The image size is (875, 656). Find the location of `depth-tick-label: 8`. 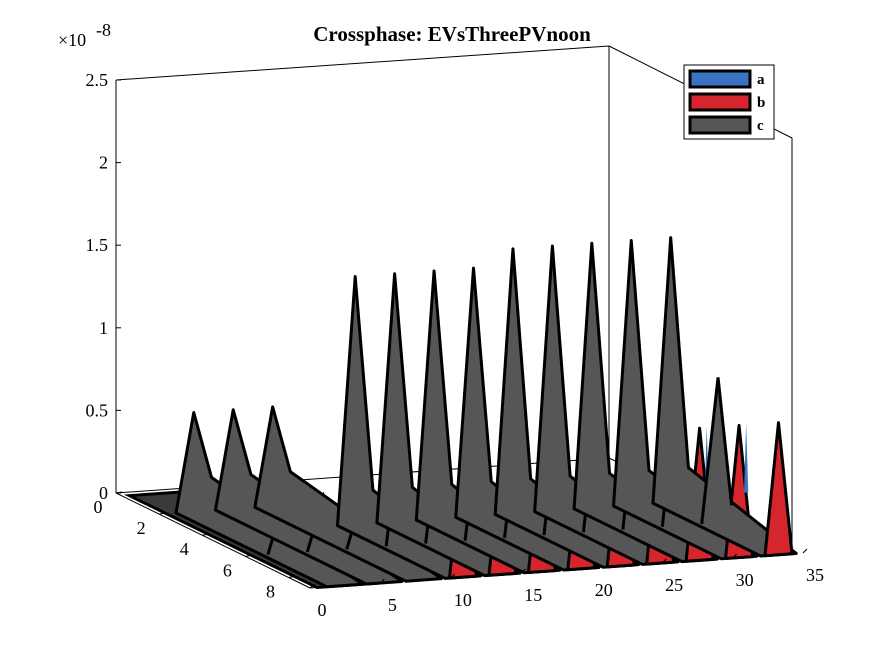

depth-tick-label: 8 is located at coordinates (270, 591).